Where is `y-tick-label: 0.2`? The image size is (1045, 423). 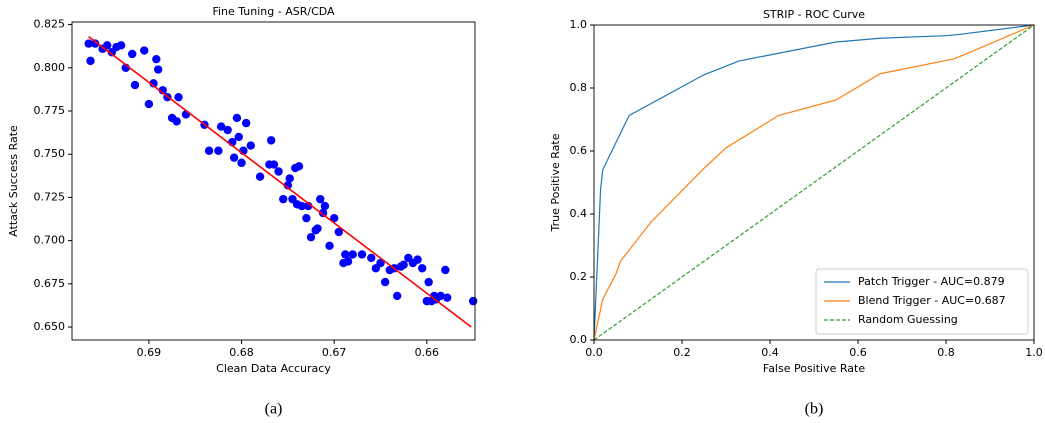
y-tick-label: 0.2 is located at coordinates (579, 276).